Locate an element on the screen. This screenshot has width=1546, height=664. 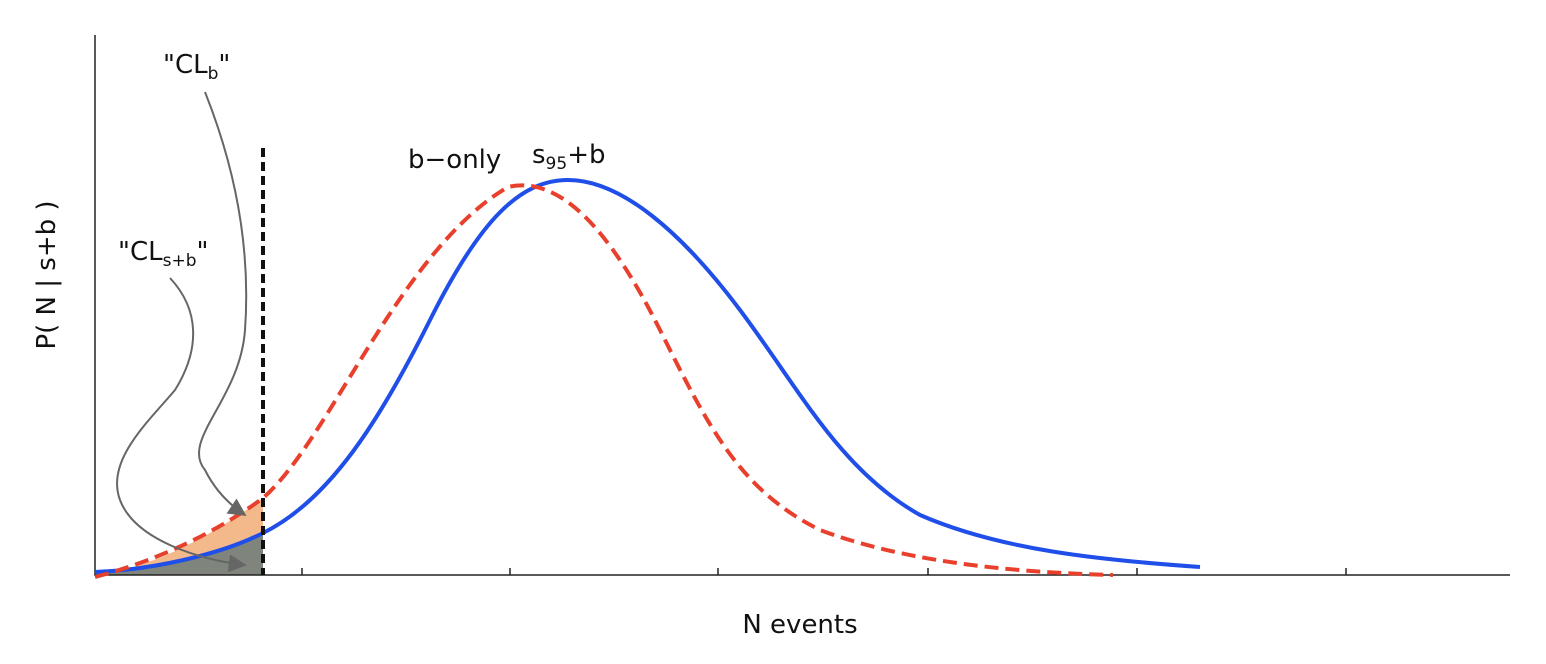
text-part: b is located at coordinates (213, 74).